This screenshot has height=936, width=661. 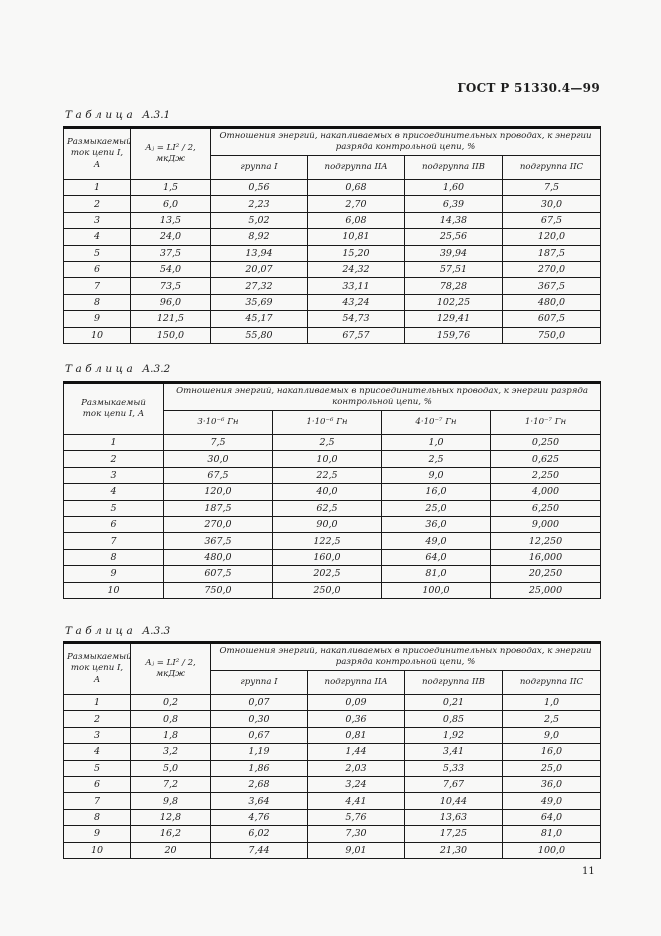 I want to click on subheader-subgroup-iib: подгруппа IIB, so click(x=453, y=167).